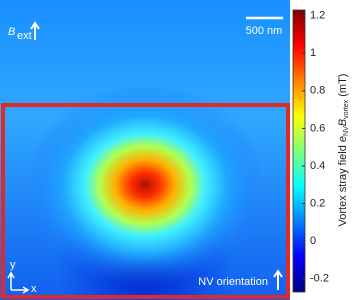 The image size is (355, 300). Describe the element at coordinates (313, 53) in the screenshot. I see `tick-label: 1` at that location.